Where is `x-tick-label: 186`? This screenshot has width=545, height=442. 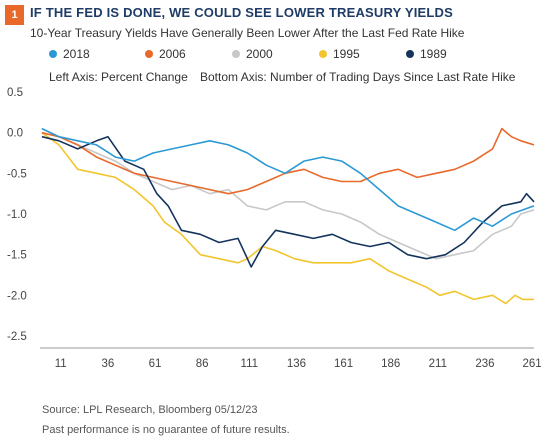 x-tick-label: 186 is located at coordinates (390, 364).